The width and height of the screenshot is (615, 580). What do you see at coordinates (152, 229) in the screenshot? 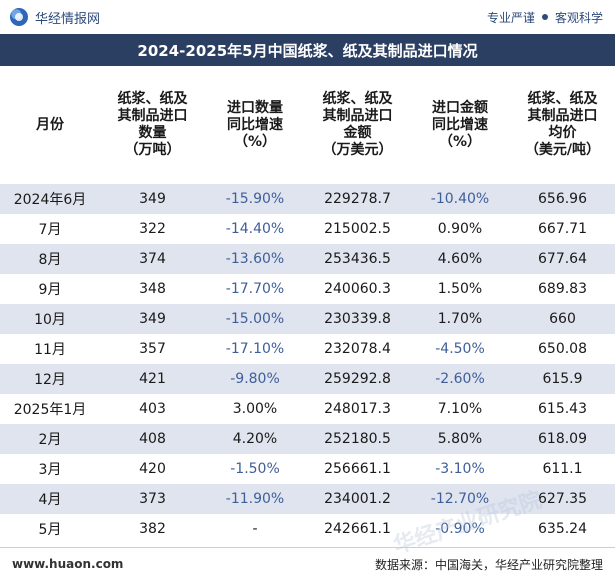
I see `cell-quantity: 322` at bounding box center [152, 229].